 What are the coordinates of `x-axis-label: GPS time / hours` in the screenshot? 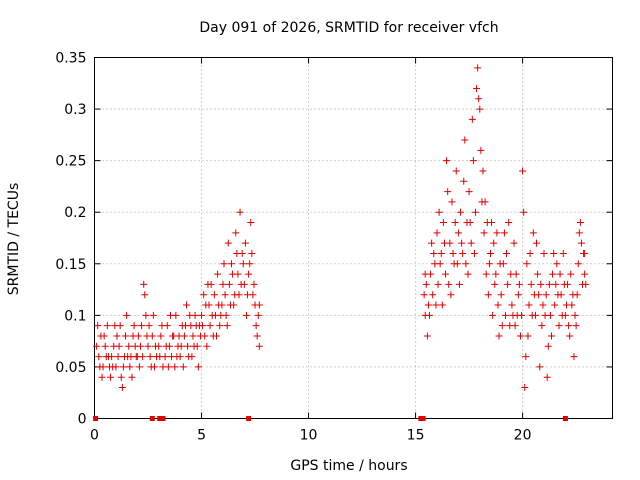 It's located at (348, 466).